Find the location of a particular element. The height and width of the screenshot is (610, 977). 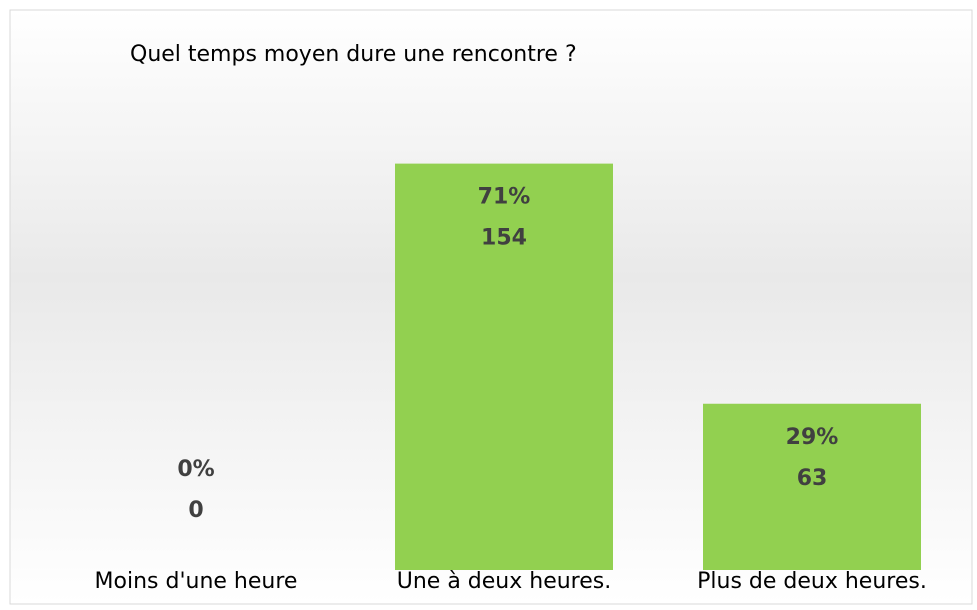

value-label: 154 is located at coordinates (504, 238).